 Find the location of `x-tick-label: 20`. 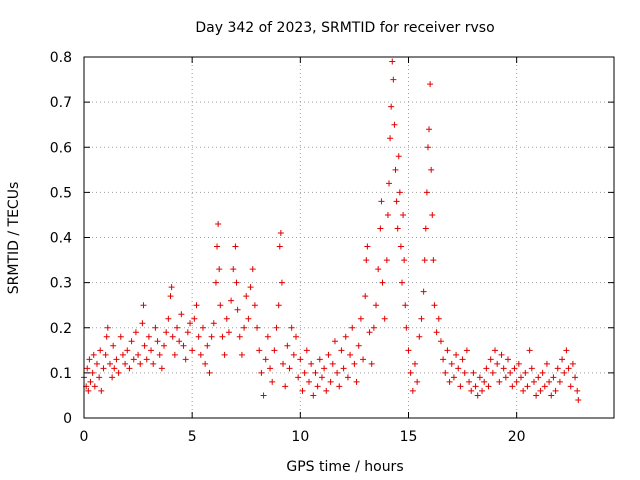

x-tick-label: 20 is located at coordinates (517, 437).